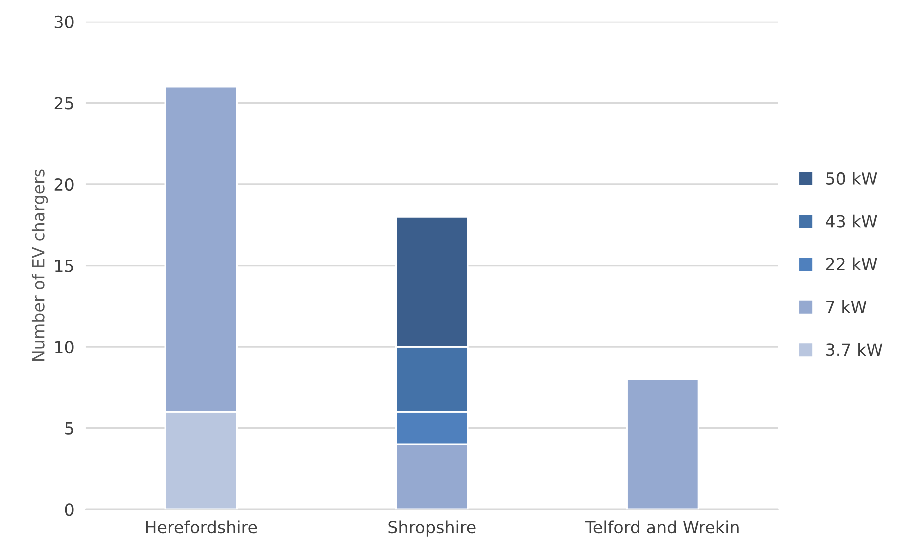  What do you see at coordinates (64, 347) in the screenshot?
I see `y-tick-label: 10` at bounding box center [64, 347].